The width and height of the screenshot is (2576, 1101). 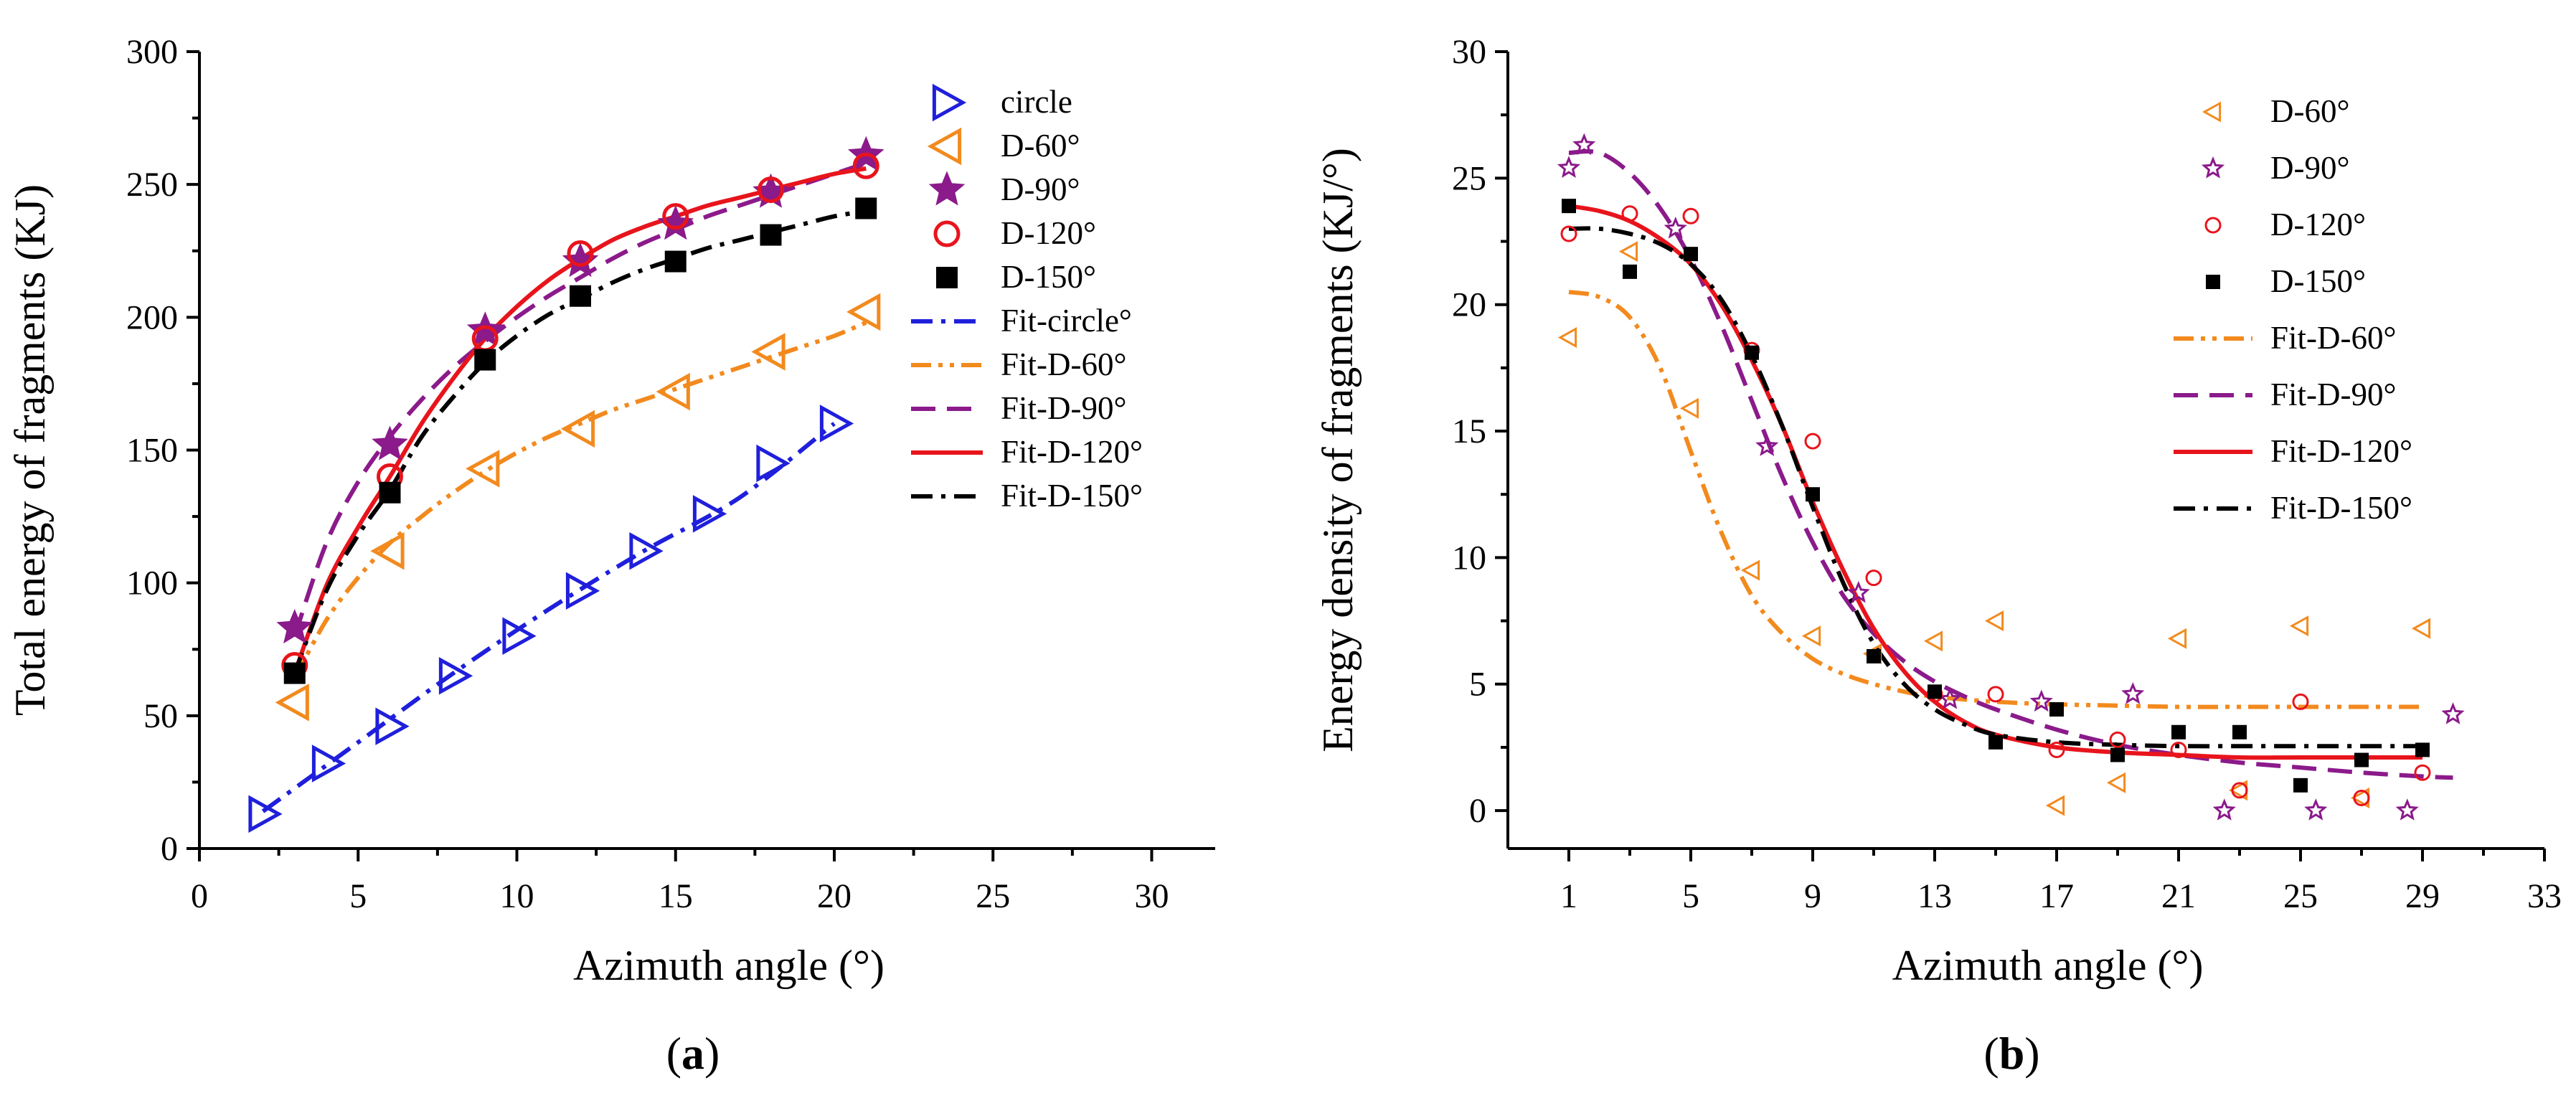 I want to click on chart-b-series-line, so click(x=1995, y=500).